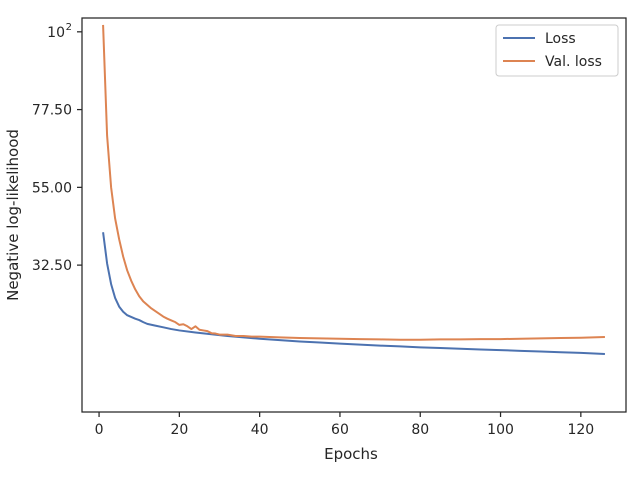 This screenshot has width=640, height=480. I want to click on legend-label-loss: Loss, so click(560, 39).